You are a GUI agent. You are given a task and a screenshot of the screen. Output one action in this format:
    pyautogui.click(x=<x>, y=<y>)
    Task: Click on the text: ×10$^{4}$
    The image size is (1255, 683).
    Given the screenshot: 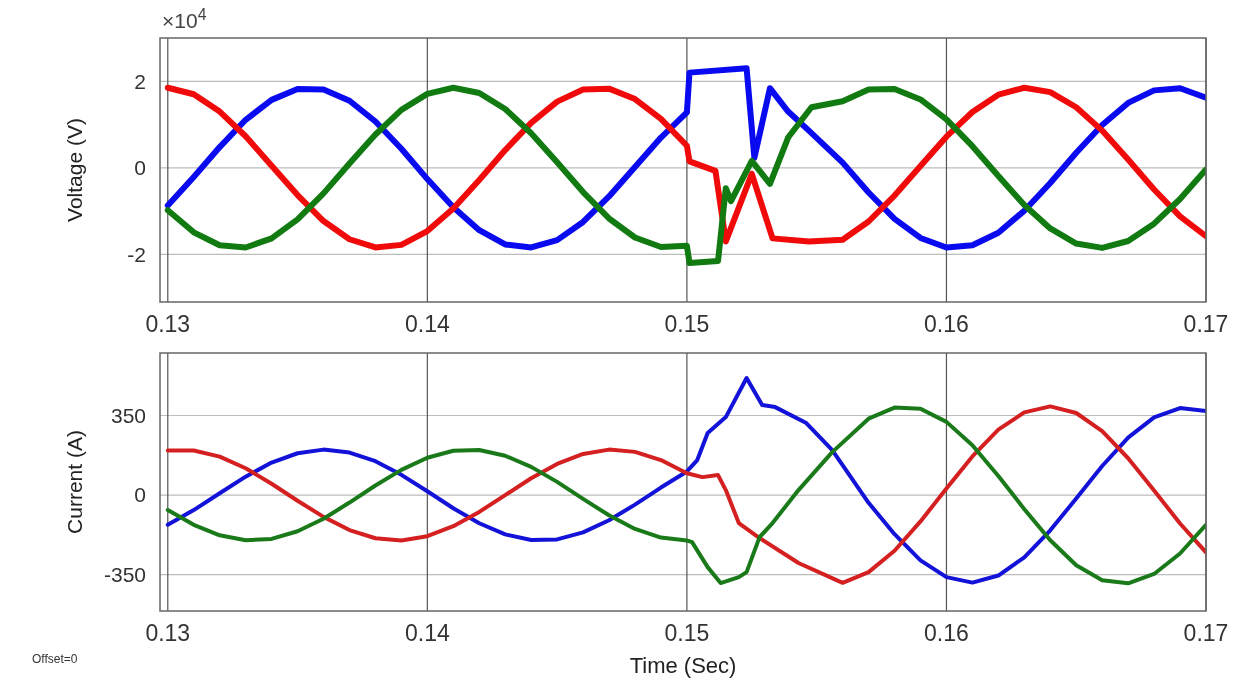 What is the action you would take?
    pyautogui.click(x=184, y=18)
    